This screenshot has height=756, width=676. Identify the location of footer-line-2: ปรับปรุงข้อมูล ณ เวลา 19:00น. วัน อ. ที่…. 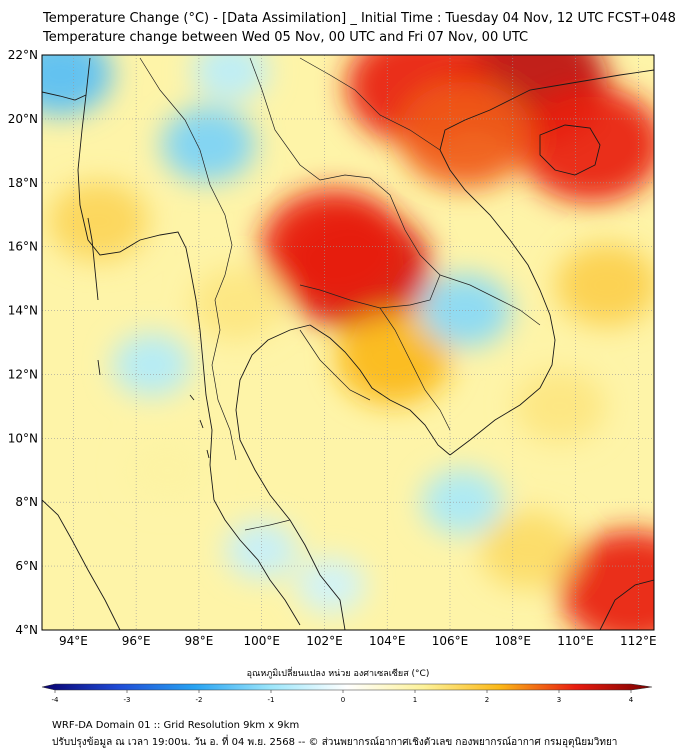
(335, 742).